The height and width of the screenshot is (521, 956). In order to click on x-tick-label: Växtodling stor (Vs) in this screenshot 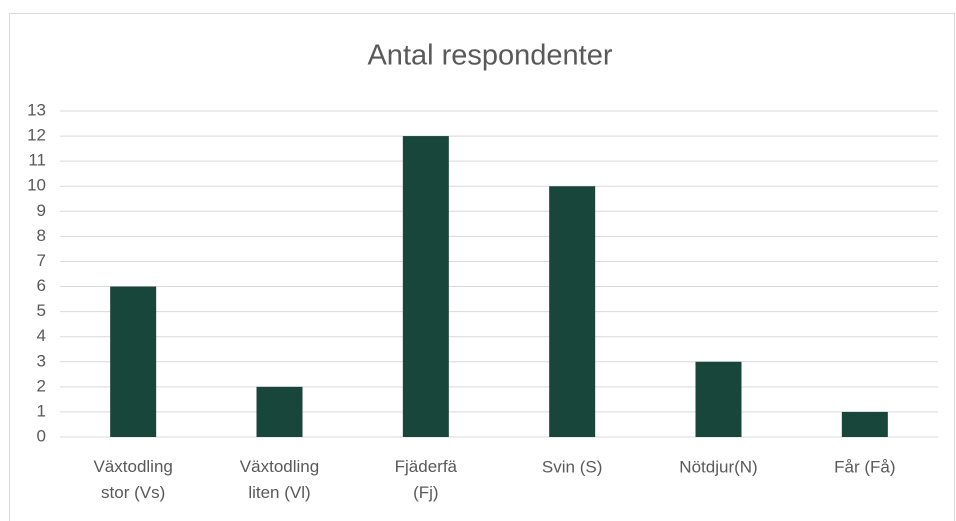, I will do `click(132, 479)`.